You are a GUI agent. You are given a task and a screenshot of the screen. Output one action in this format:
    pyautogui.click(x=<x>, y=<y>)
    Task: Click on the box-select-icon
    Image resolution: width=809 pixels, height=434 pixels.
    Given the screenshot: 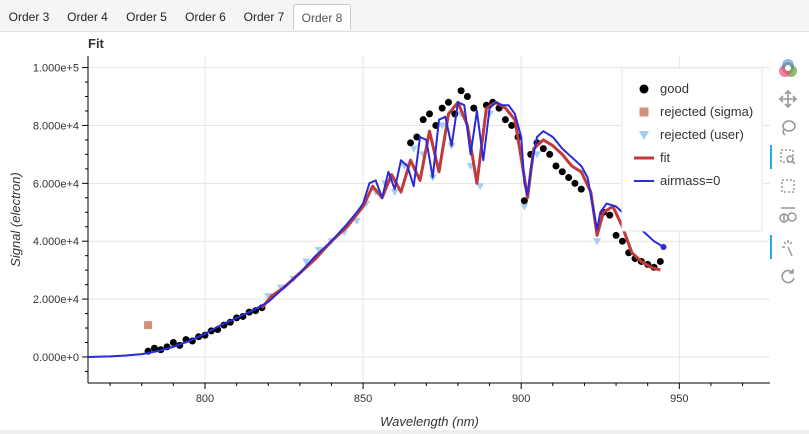 What is the action you would take?
    pyautogui.click(x=788, y=186)
    